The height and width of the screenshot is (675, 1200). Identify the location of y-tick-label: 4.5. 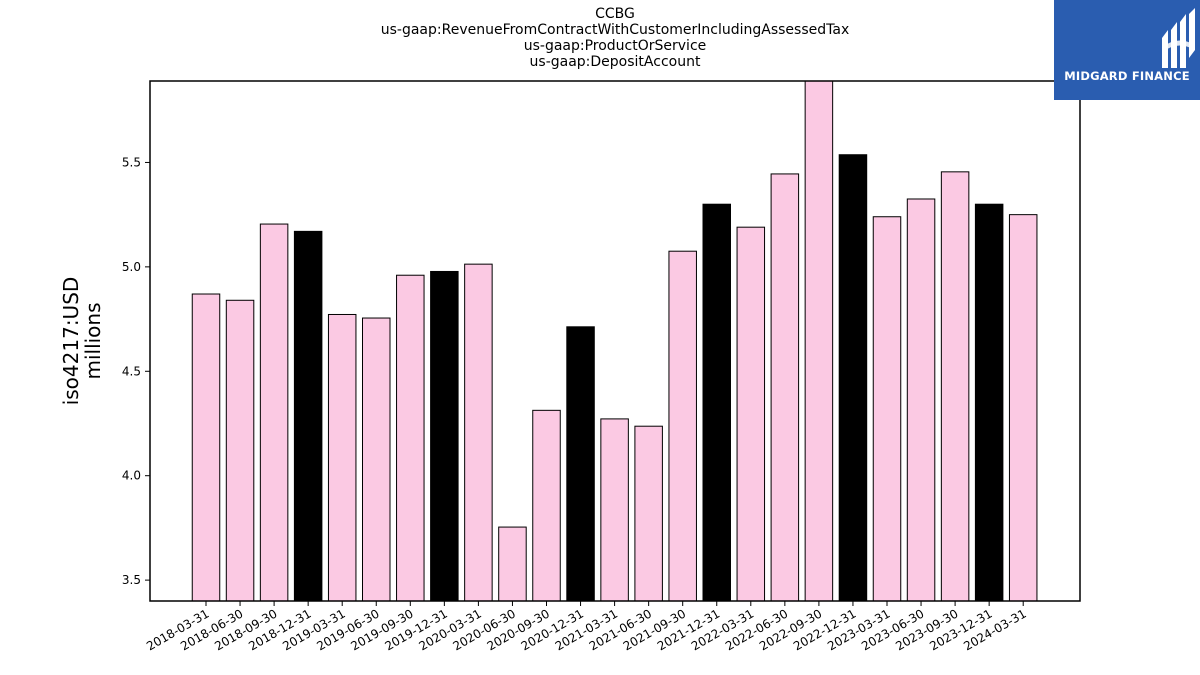
(131, 371).